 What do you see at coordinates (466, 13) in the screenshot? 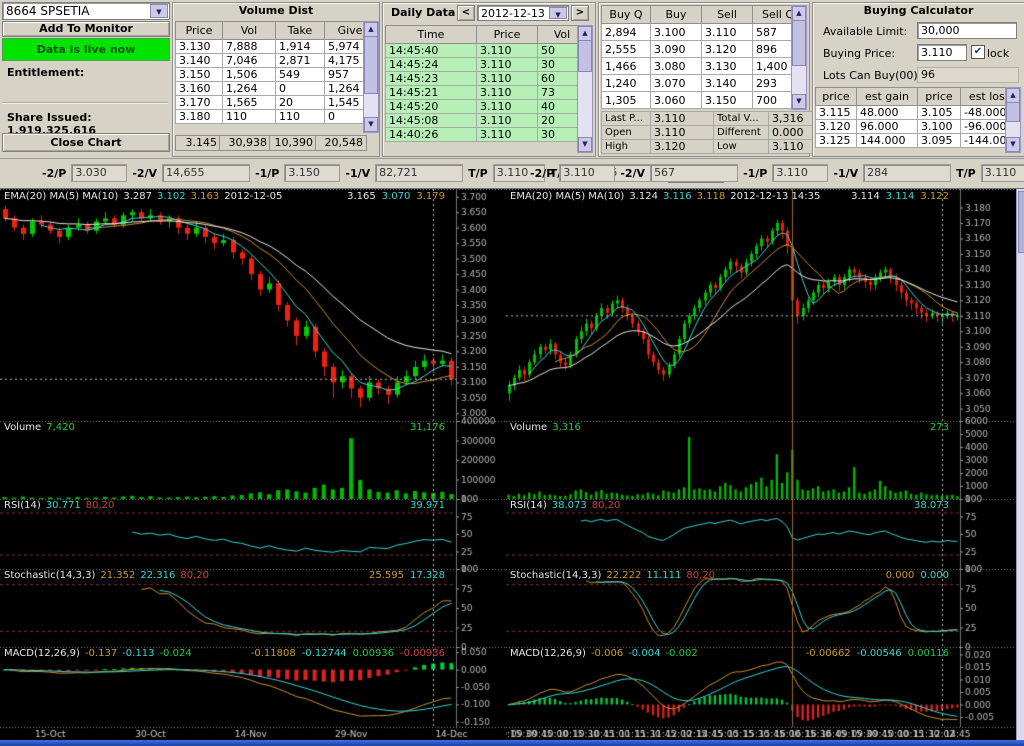
I see `prev-day-button: <` at bounding box center [466, 13].